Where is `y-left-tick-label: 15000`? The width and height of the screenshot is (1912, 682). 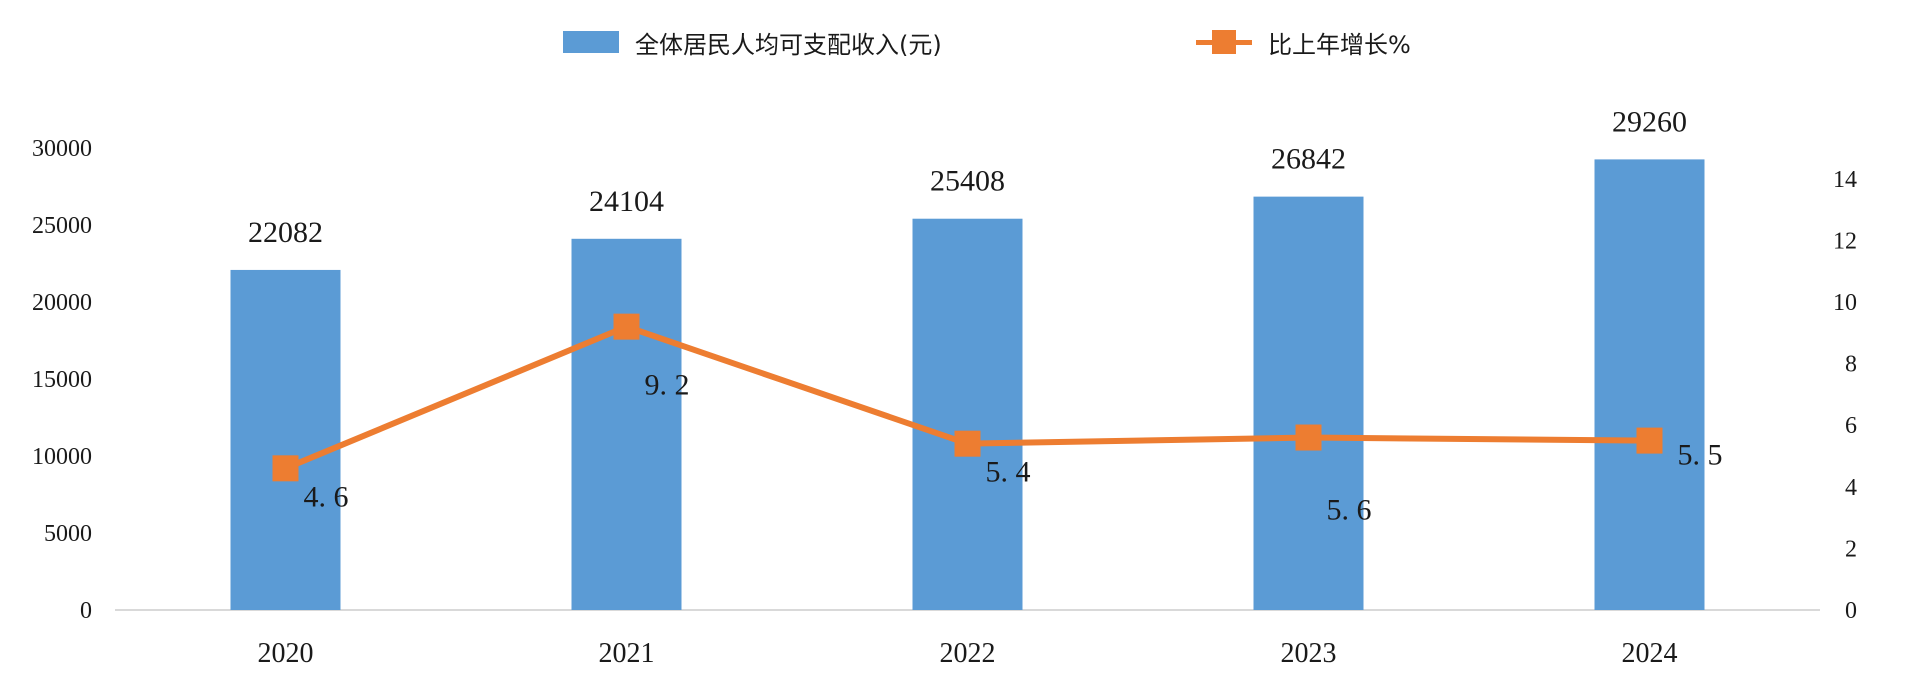
y-left-tick-label: 15000 is located at coordinates (62, 380).